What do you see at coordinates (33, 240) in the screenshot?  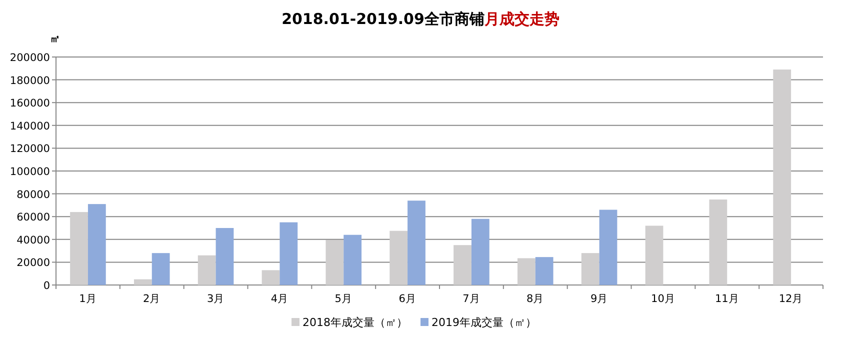 I see `y-tick-label: 40000` at bounding box center [33, 240].